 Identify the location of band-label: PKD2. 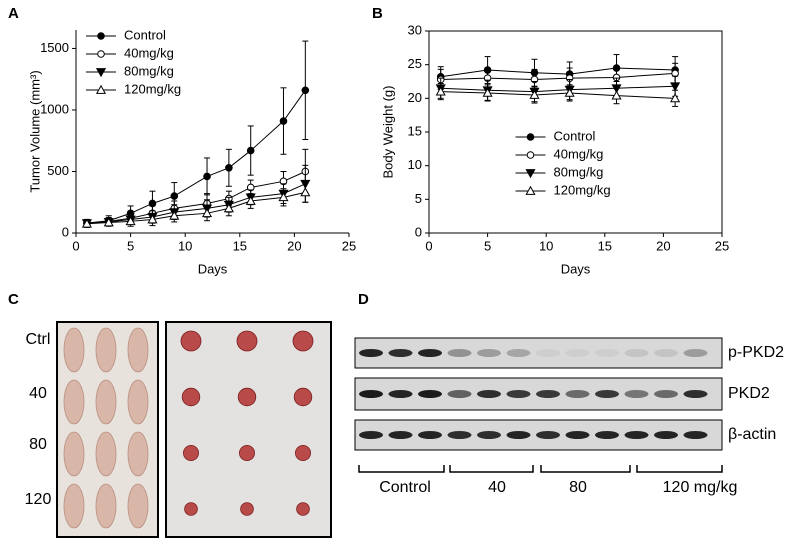
(749, 393).